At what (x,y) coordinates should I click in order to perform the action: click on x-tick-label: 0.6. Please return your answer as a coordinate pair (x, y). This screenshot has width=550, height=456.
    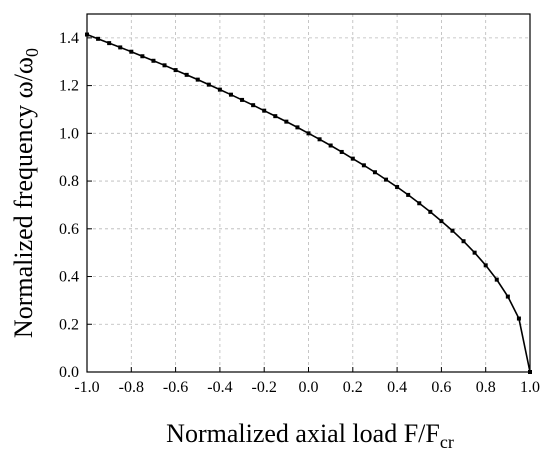
    Looking at the image, I should click on (441, 387).